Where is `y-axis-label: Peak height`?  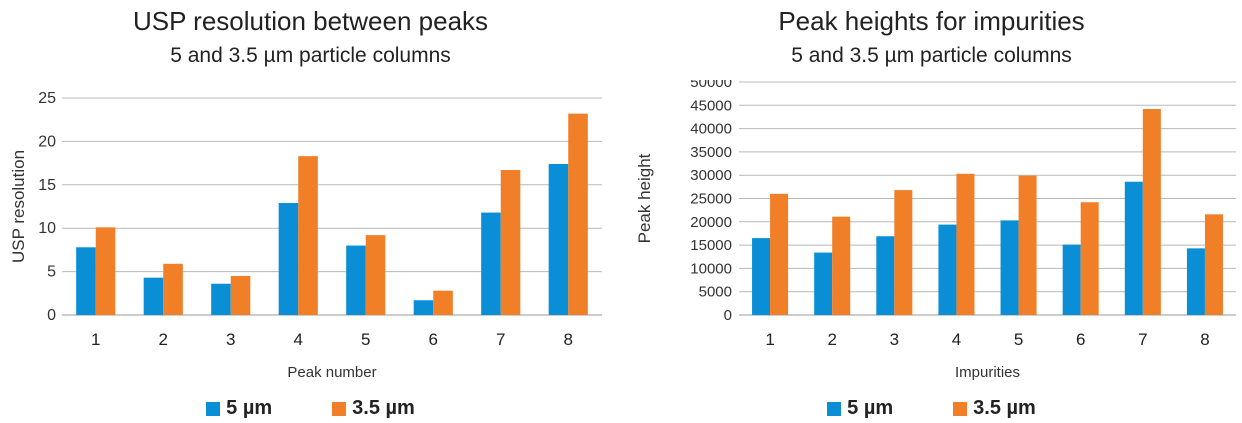
y-axis-label: Peak height is located at coordinates (644, 198).